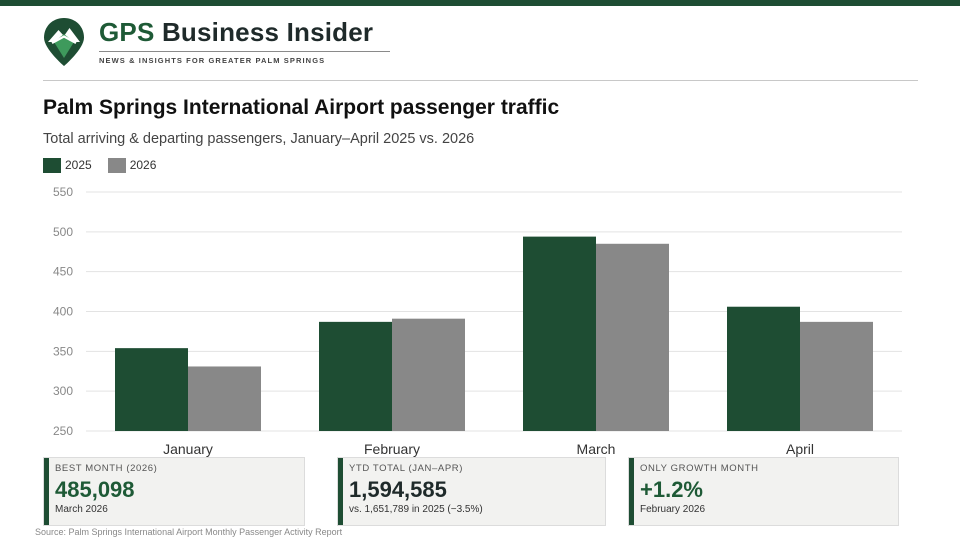 This screenshot has width=960, height=540. What do you see at coordinates (480, 3) in the screenshot?
I see `top-accent-bar` at bounding box center [480, 3].